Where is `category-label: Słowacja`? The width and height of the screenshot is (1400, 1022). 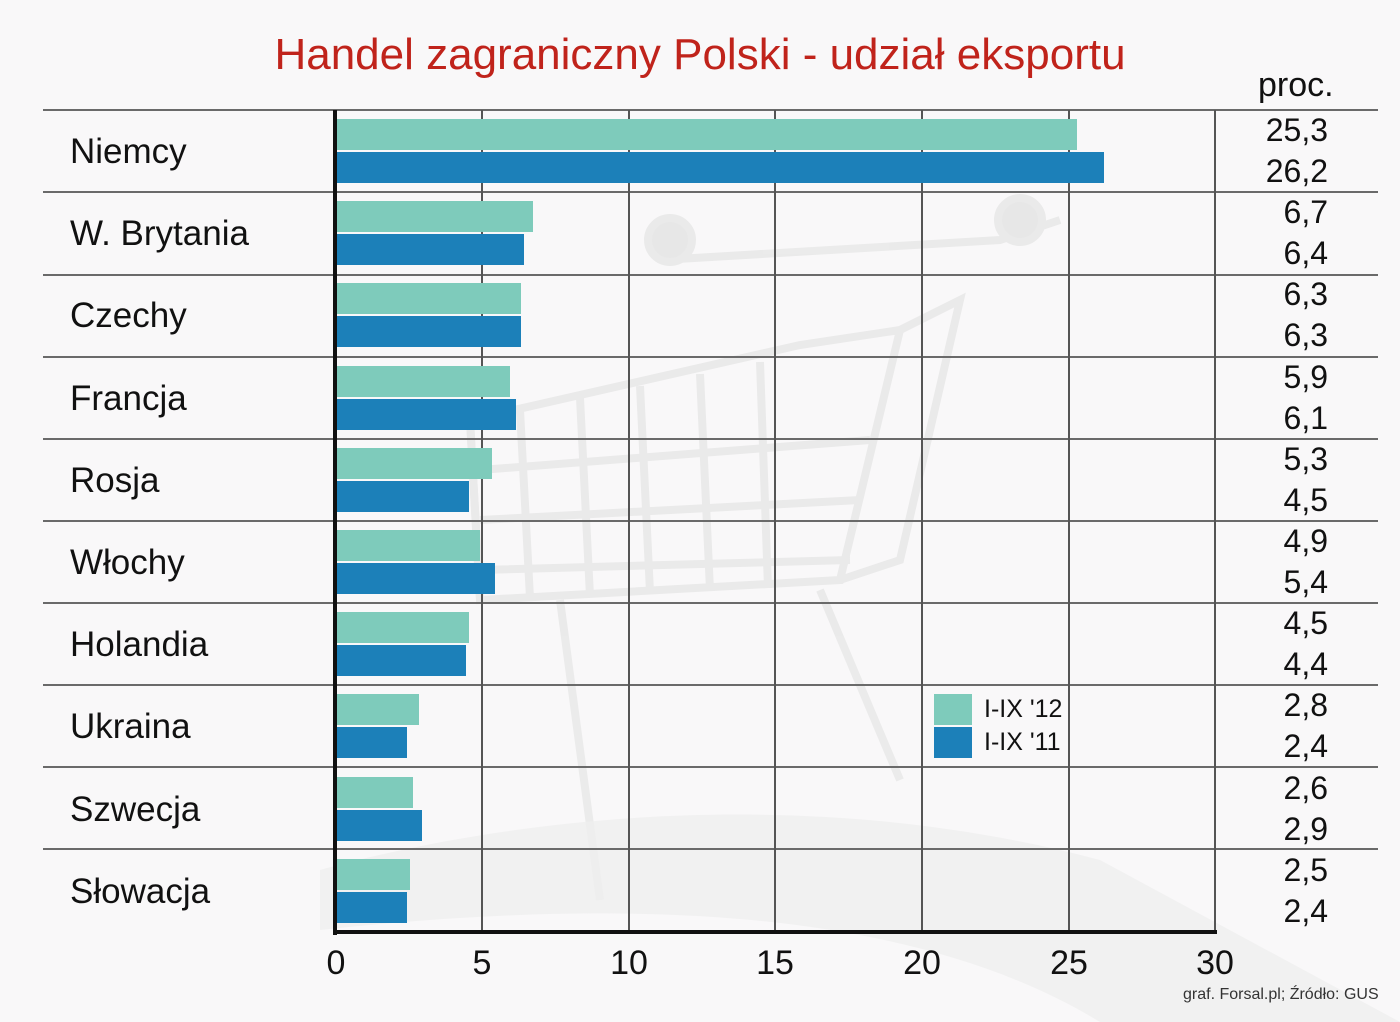
category-label: Słowacja is located at coordinates (140, 891).